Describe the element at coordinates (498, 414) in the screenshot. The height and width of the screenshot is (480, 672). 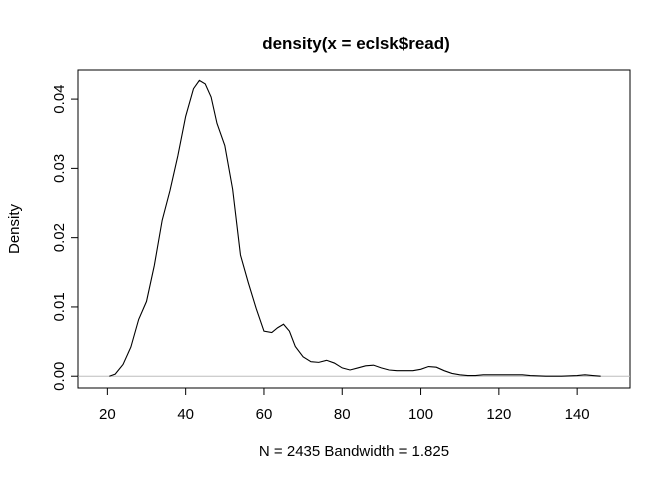
I see `x-tick-label: 120` at that location.